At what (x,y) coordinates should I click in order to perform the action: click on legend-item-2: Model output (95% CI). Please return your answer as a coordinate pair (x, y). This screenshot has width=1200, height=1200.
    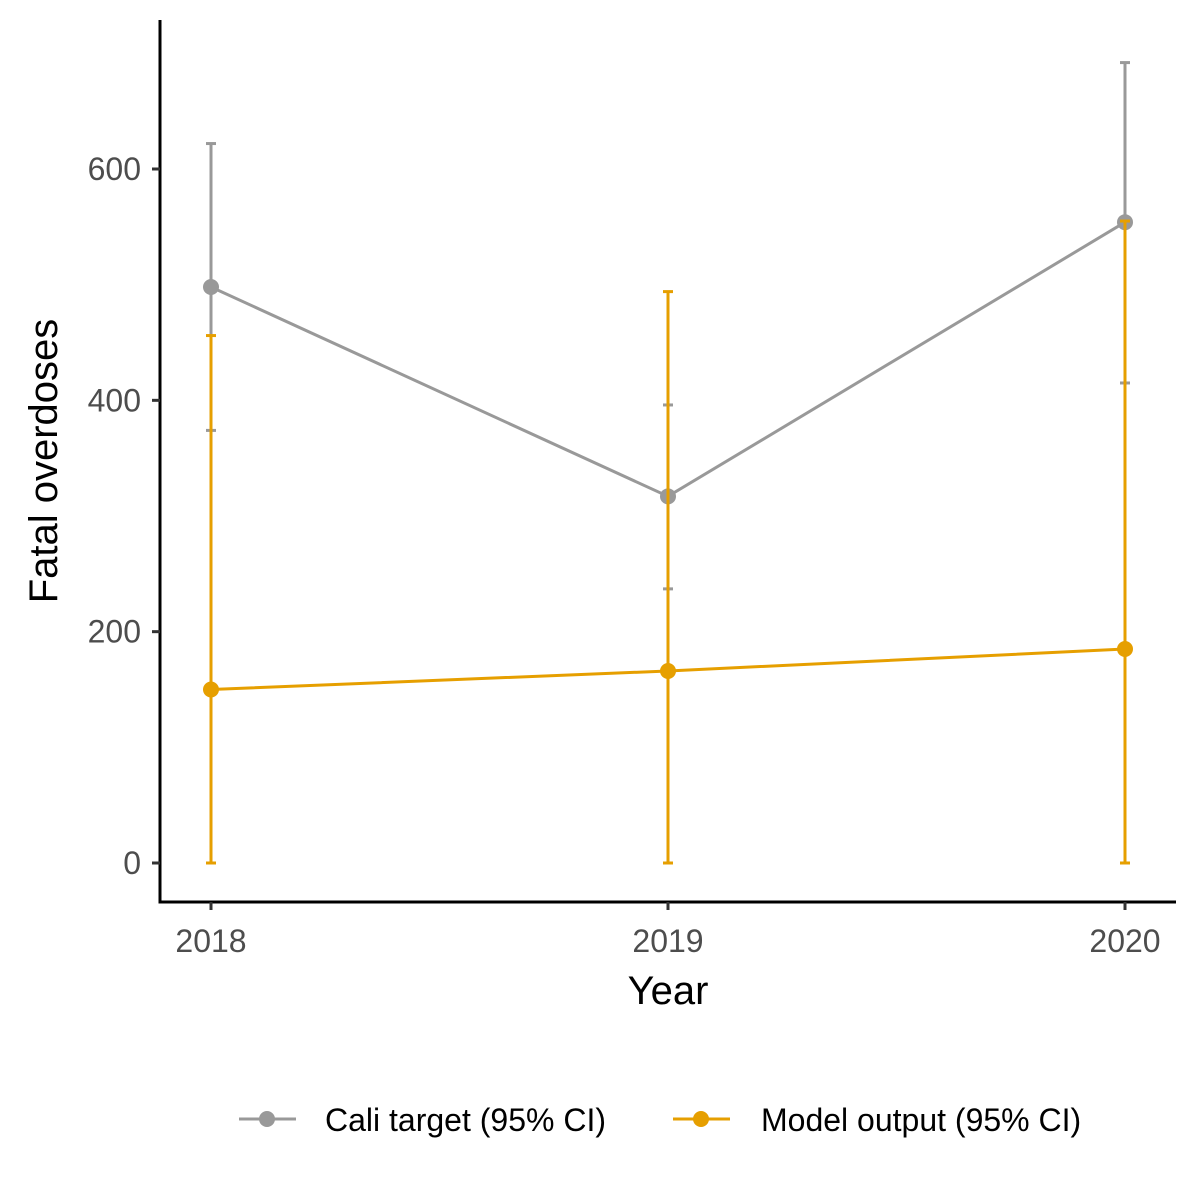
    Looking at the image, I should click on (877, 1120).